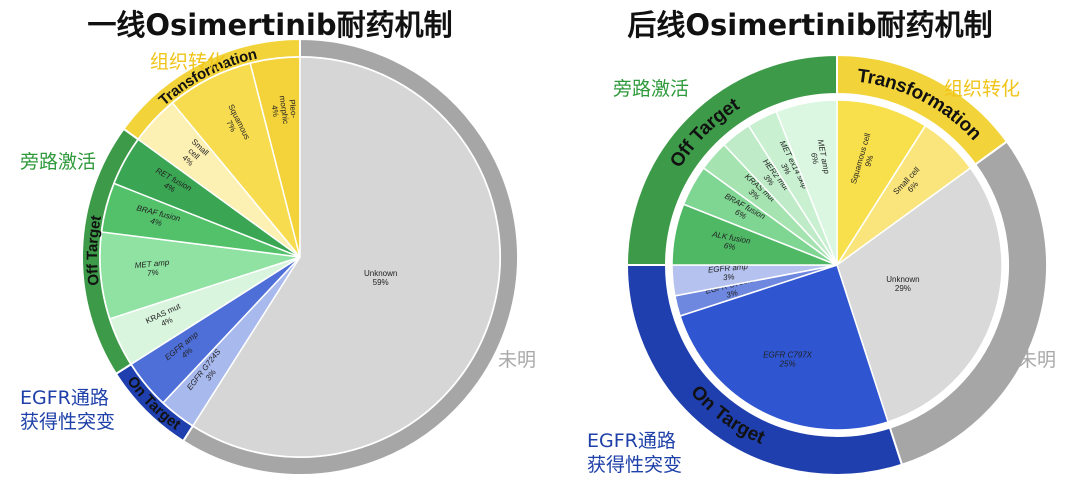  What do you see at coordinates (731, 159) in the screenshot?
I see `outer-ring-offtarget` at bounding box center [731, 159].